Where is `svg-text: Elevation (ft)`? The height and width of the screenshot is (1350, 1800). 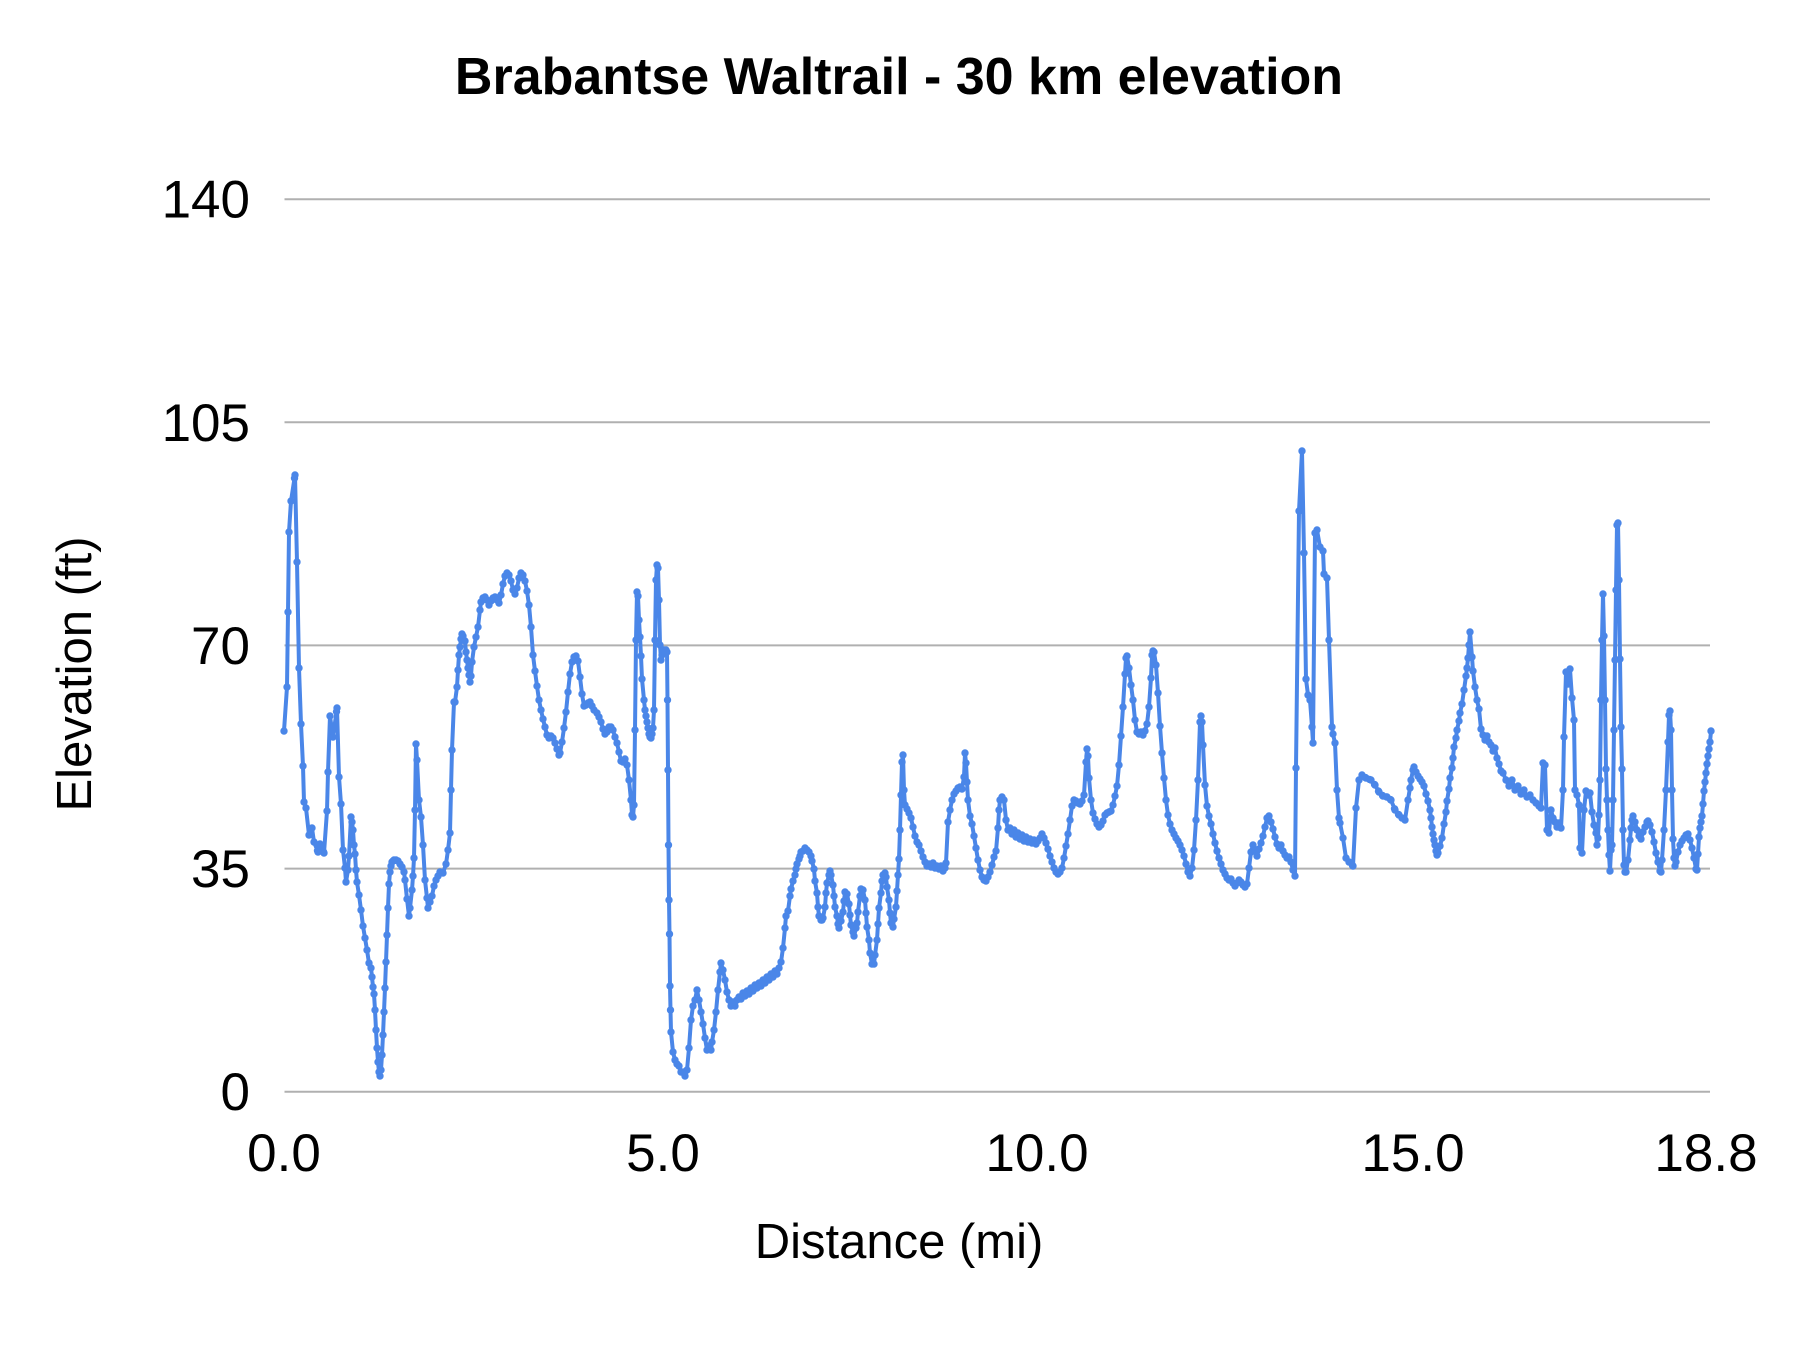
svg-text: Elevation (ft) is located at coordinates (75, 673).